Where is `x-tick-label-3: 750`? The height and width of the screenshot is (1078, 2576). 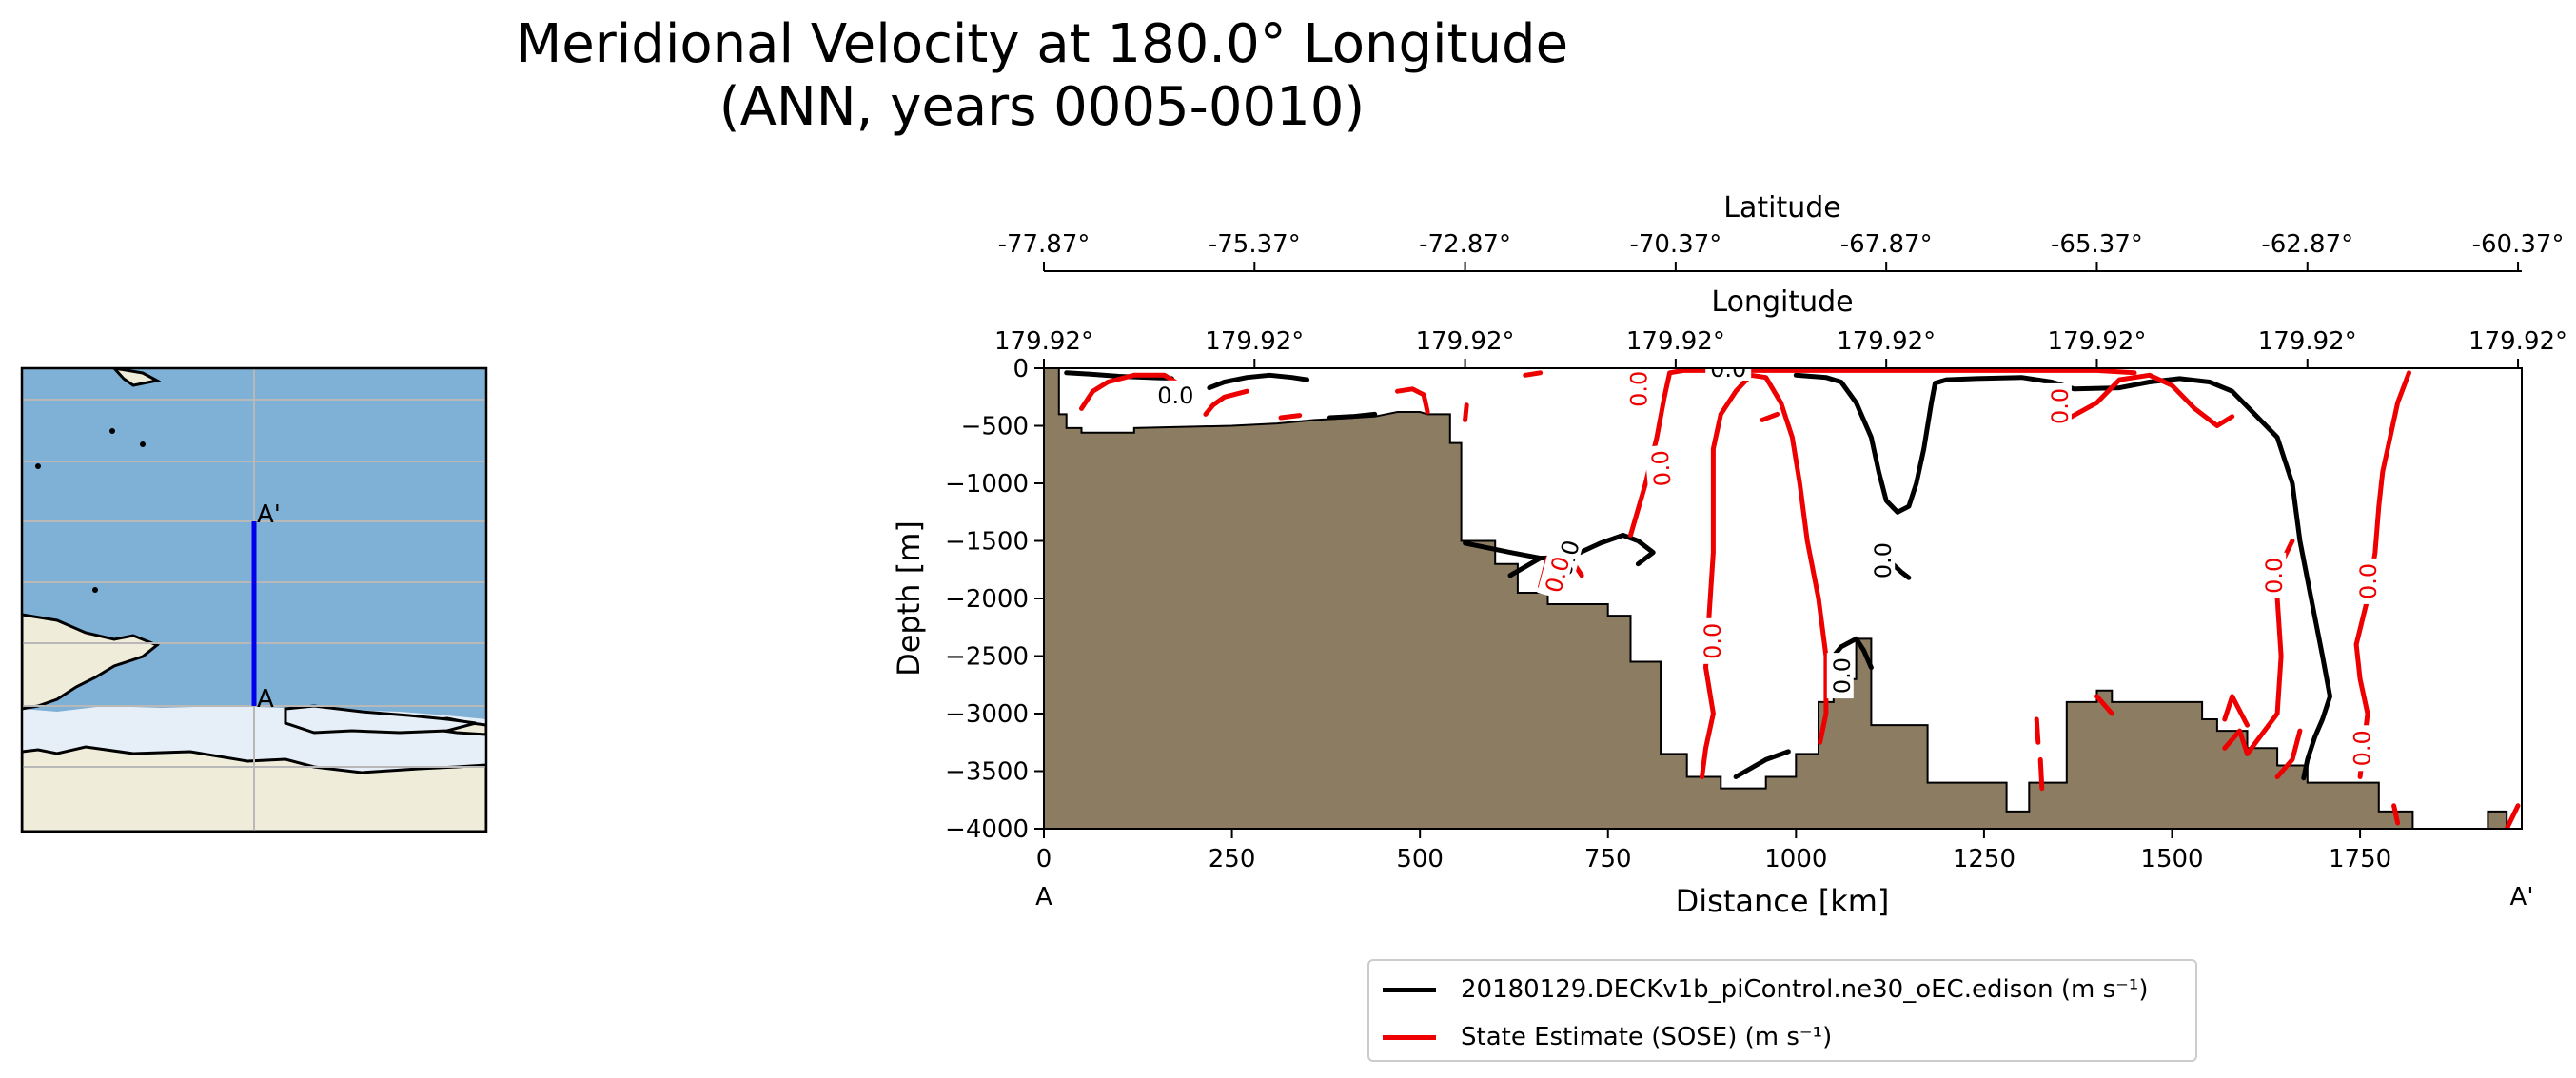 x-tick-label-3: 750 is located at coordinates (1608, 859).